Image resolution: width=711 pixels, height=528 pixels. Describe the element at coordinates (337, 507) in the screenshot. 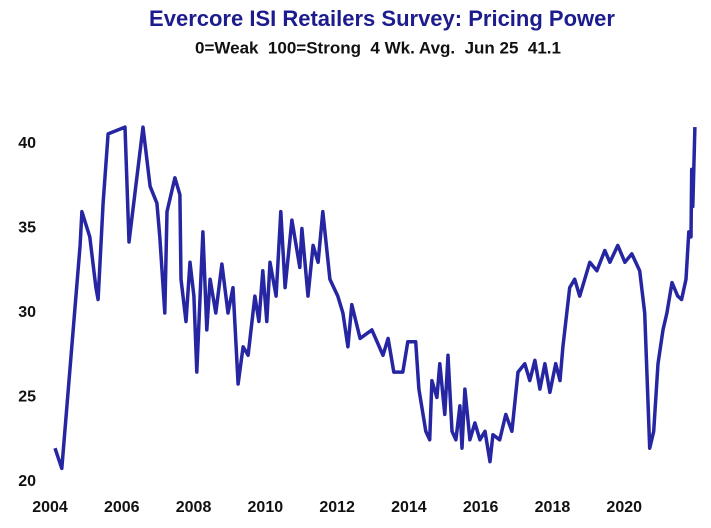

I see `x-tick-label: 2012` at that location.